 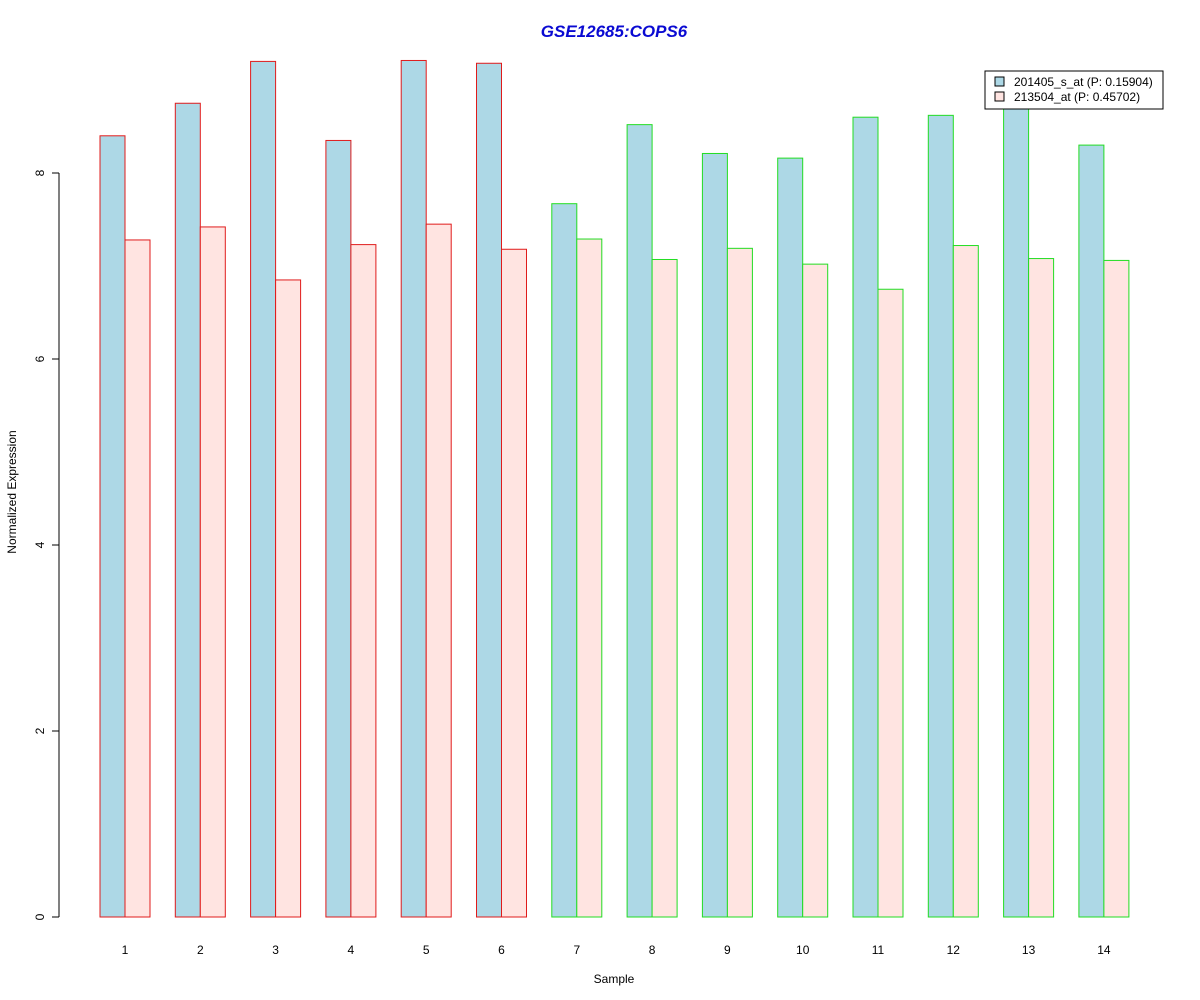 What do you see at coordinates (576, 950) in the screenshot?
I see `x-tick-label: 7` at bounding box center [576, 950].